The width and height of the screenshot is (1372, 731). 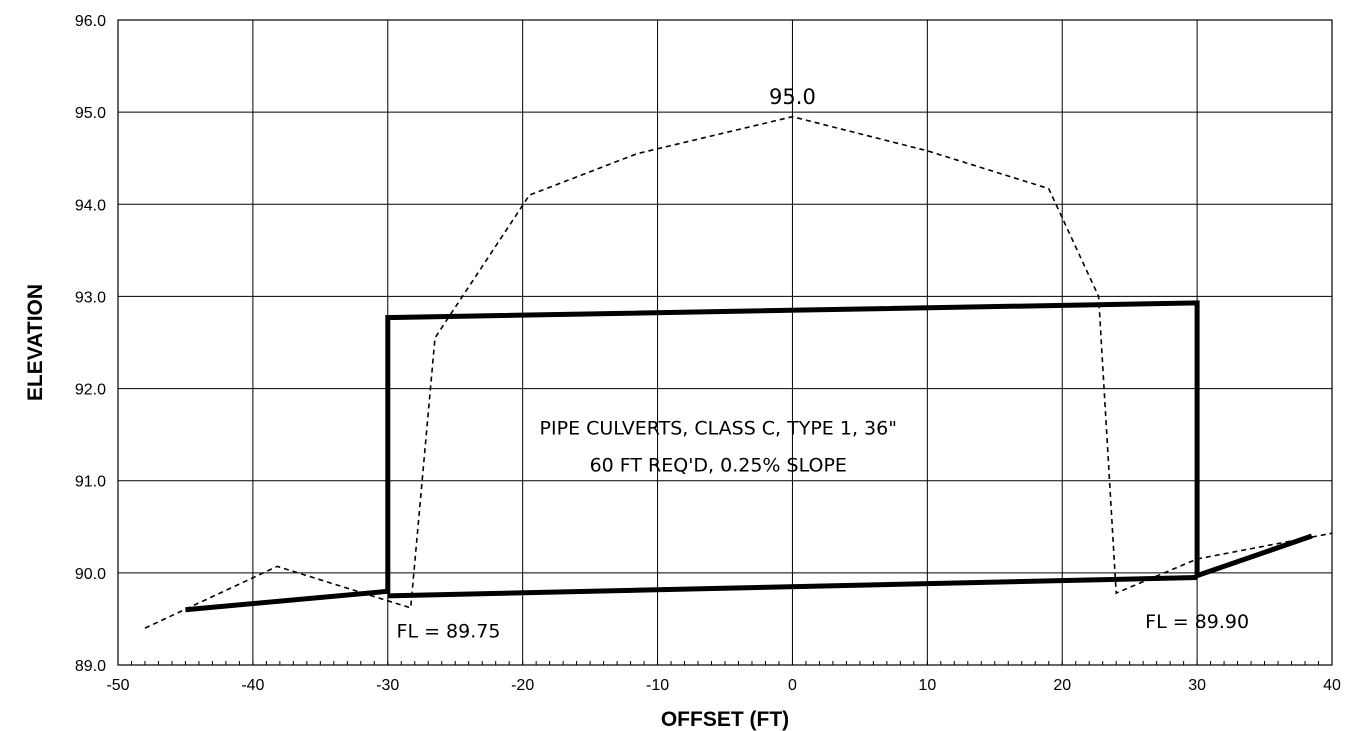 What do you see at coordinates (792, 685) in the screenshot?
I see `x-tick-label: 0` at bounding box center [792, 685].